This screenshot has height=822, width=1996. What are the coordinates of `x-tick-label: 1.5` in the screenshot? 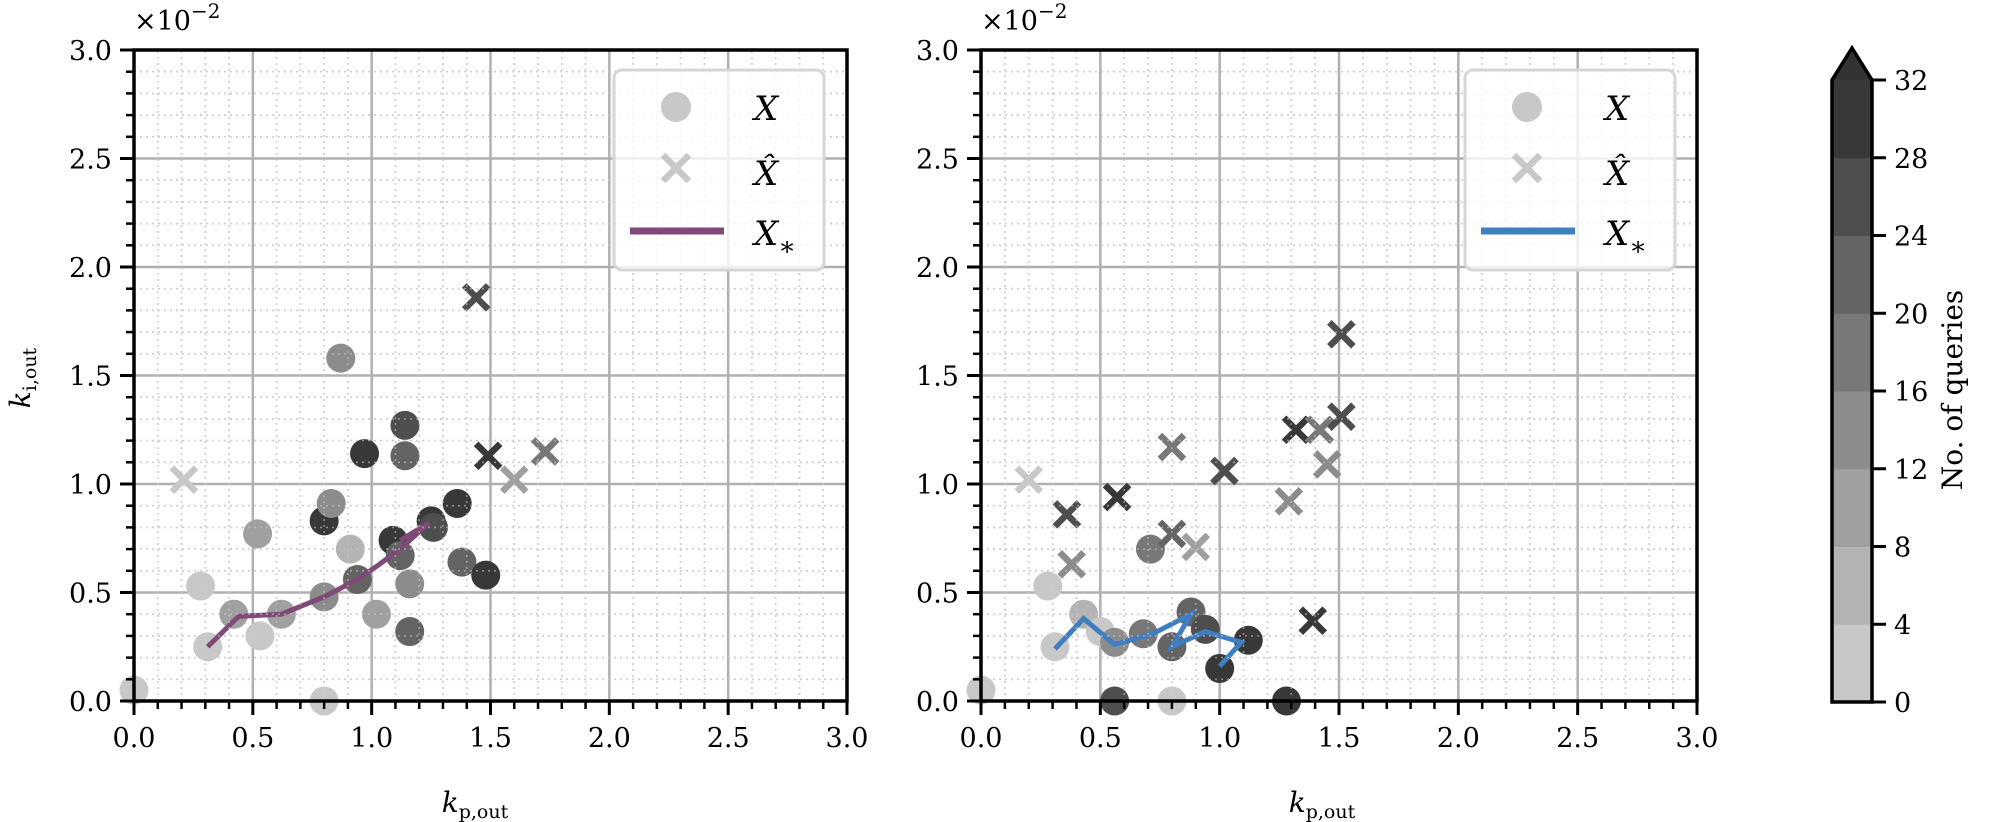 It's located at (1339, 738).